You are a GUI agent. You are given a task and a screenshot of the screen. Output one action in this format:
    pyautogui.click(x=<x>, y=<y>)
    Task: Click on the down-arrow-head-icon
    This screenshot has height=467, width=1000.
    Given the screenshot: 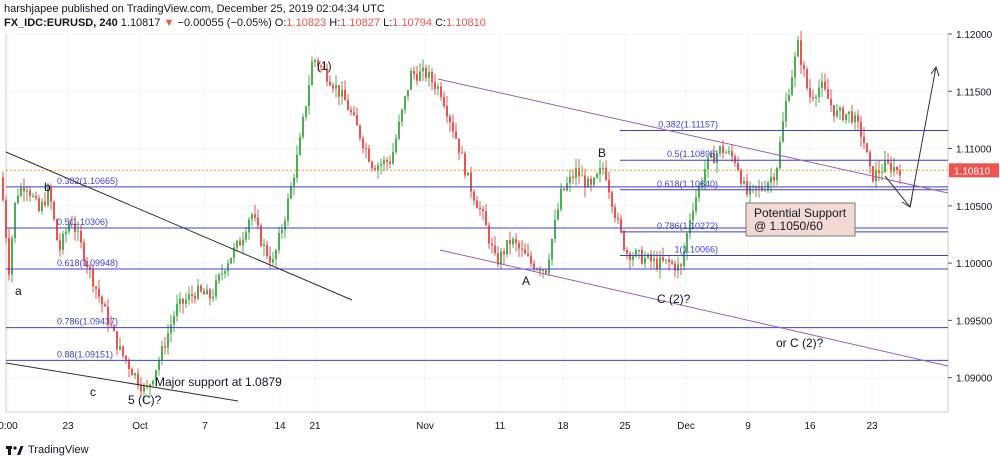 What is the action you would take?
    pyautogui.click(x=907, y=202)
    